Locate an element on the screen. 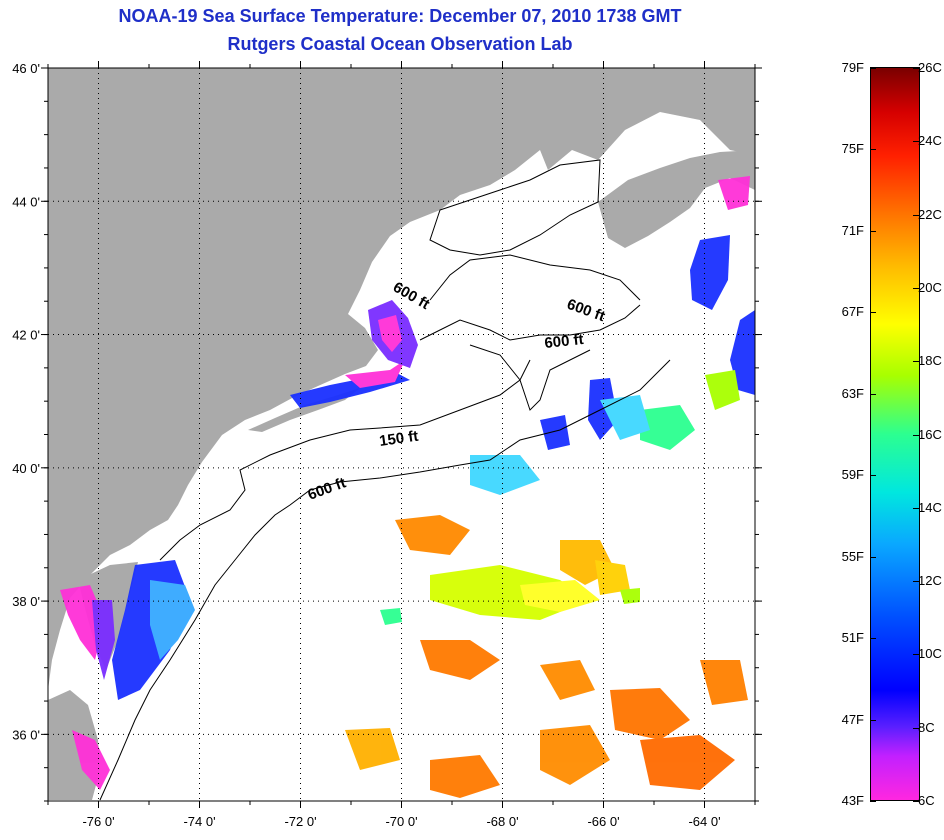  colorbar-f-label: 71F is located at coordinates (852, 230).